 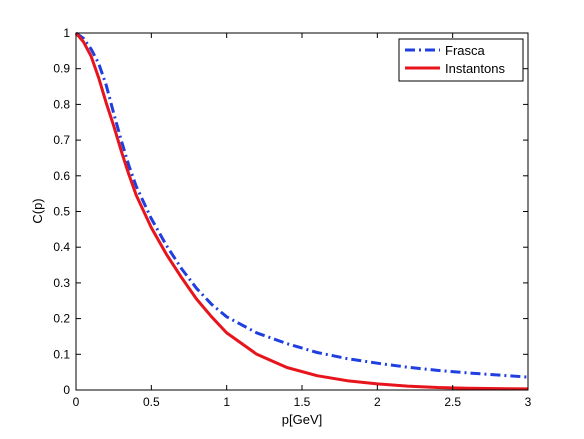 I want to click on y-tick-label: 0.4, so click(x=61, y=247).